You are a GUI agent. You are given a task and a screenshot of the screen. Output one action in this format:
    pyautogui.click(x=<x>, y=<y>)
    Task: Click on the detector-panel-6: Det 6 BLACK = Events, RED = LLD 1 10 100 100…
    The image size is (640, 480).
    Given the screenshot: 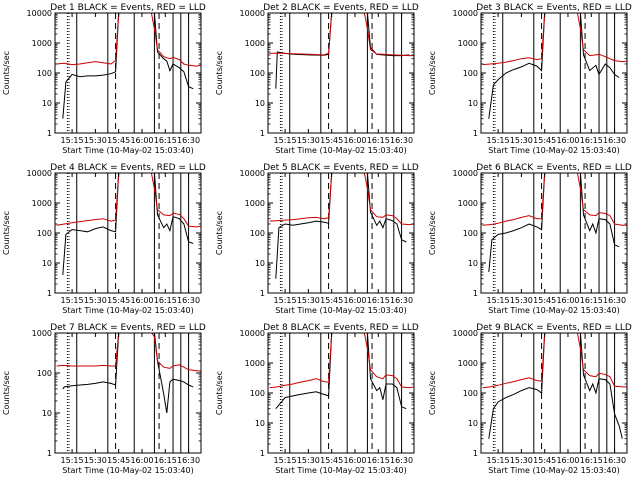 What is the action you would take?
    pyautogui.click(x=530, y=239)
    